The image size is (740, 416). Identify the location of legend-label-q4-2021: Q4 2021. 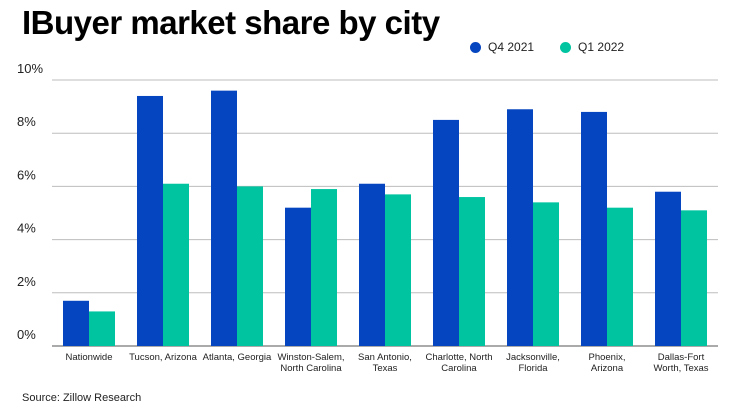
(511, 47).